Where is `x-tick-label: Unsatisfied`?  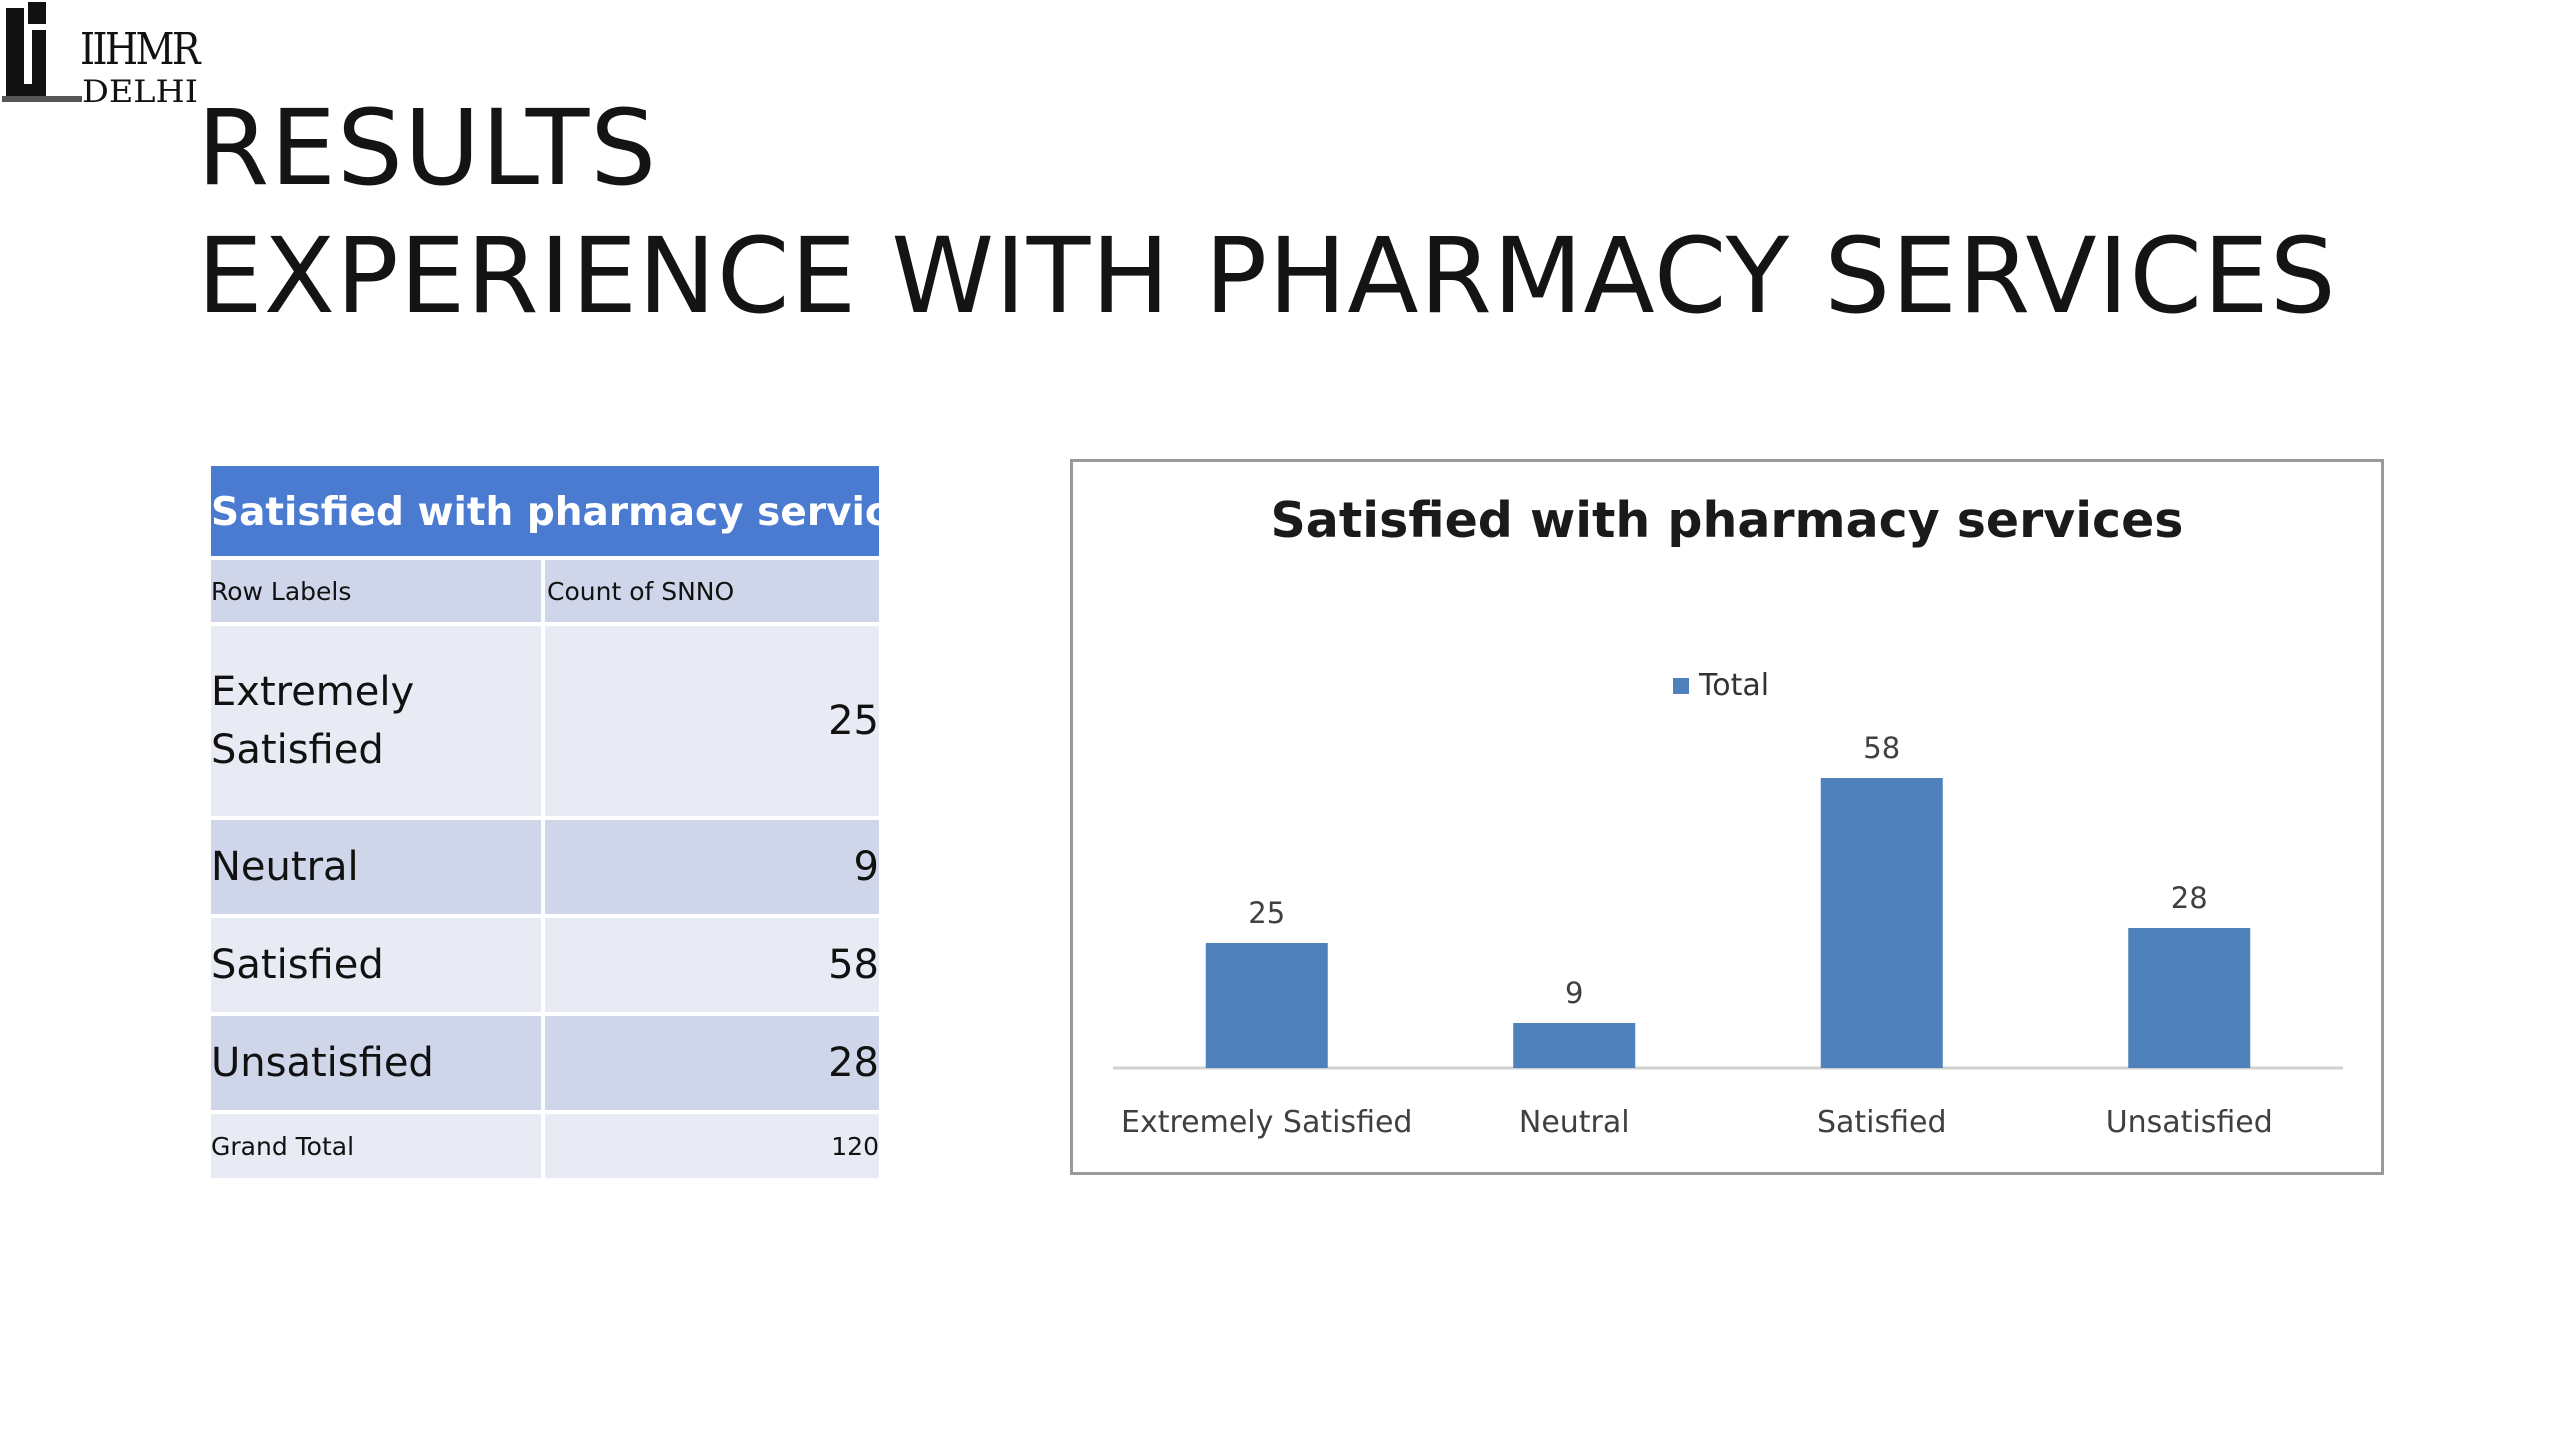
x-tick-label: Unsatisfied is located at coordinates (2189, 1122).